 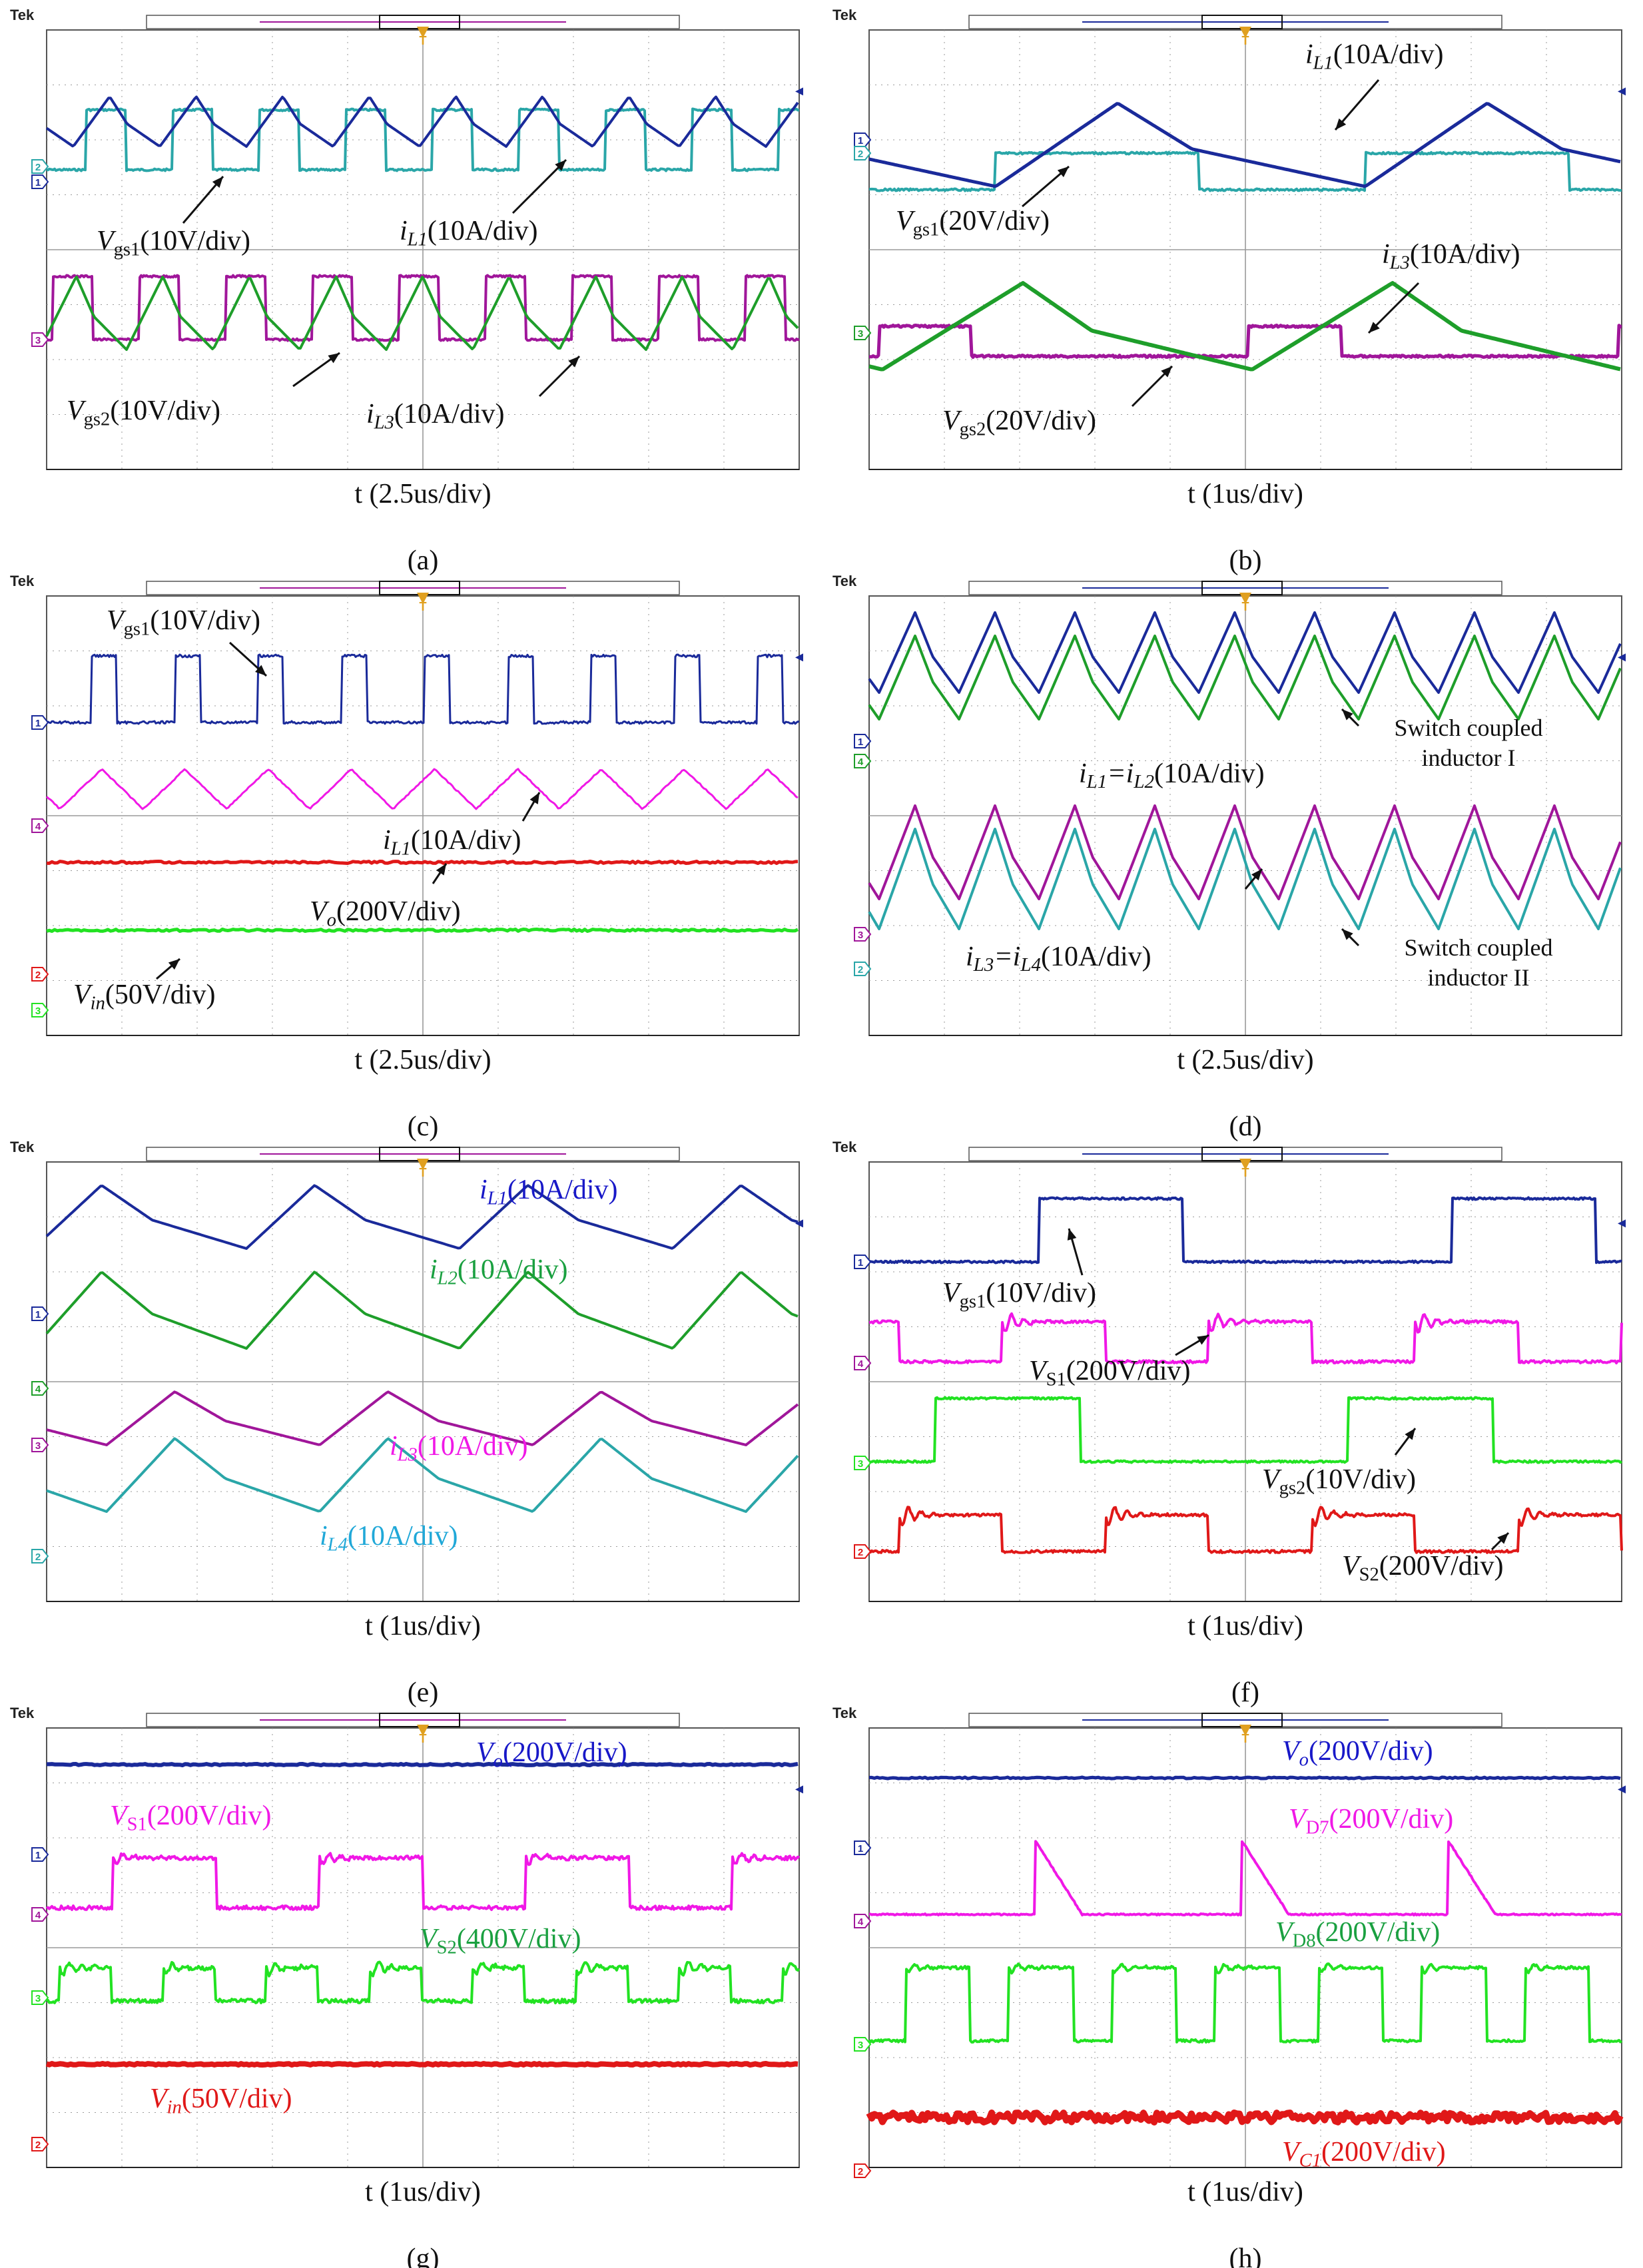 What do you see at coordinates (994, 221) in the screenshot?
I see `annotation-unit: (20V/div)` at bounding box center [994, 221].